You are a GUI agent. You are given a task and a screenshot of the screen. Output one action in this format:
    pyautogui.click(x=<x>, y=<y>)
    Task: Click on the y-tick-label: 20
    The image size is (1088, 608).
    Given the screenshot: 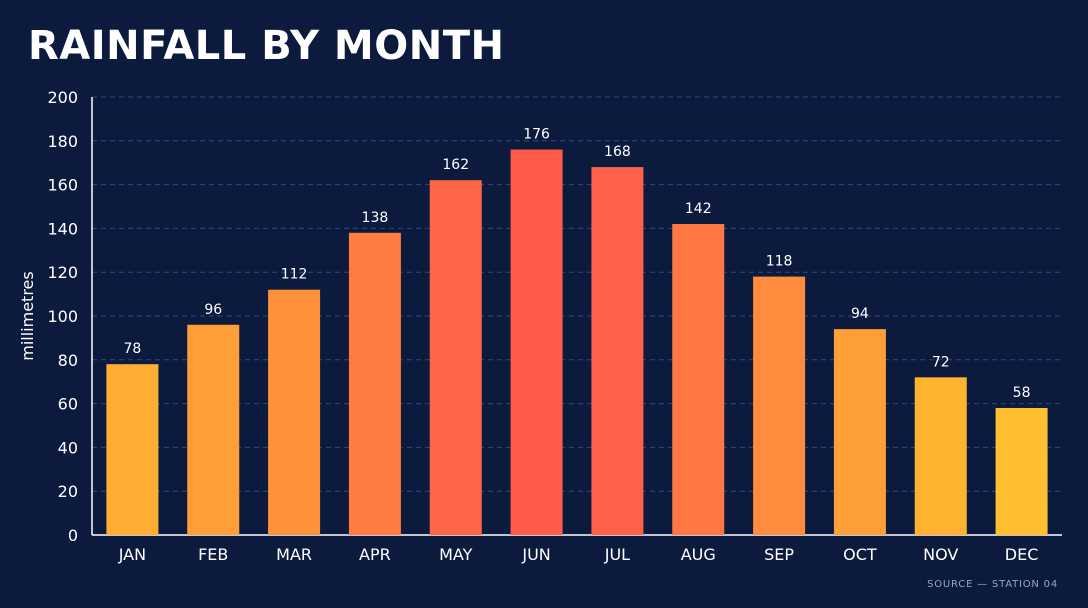 What is the action you would take?
    pyautogui.click(x=68, y=491)
    